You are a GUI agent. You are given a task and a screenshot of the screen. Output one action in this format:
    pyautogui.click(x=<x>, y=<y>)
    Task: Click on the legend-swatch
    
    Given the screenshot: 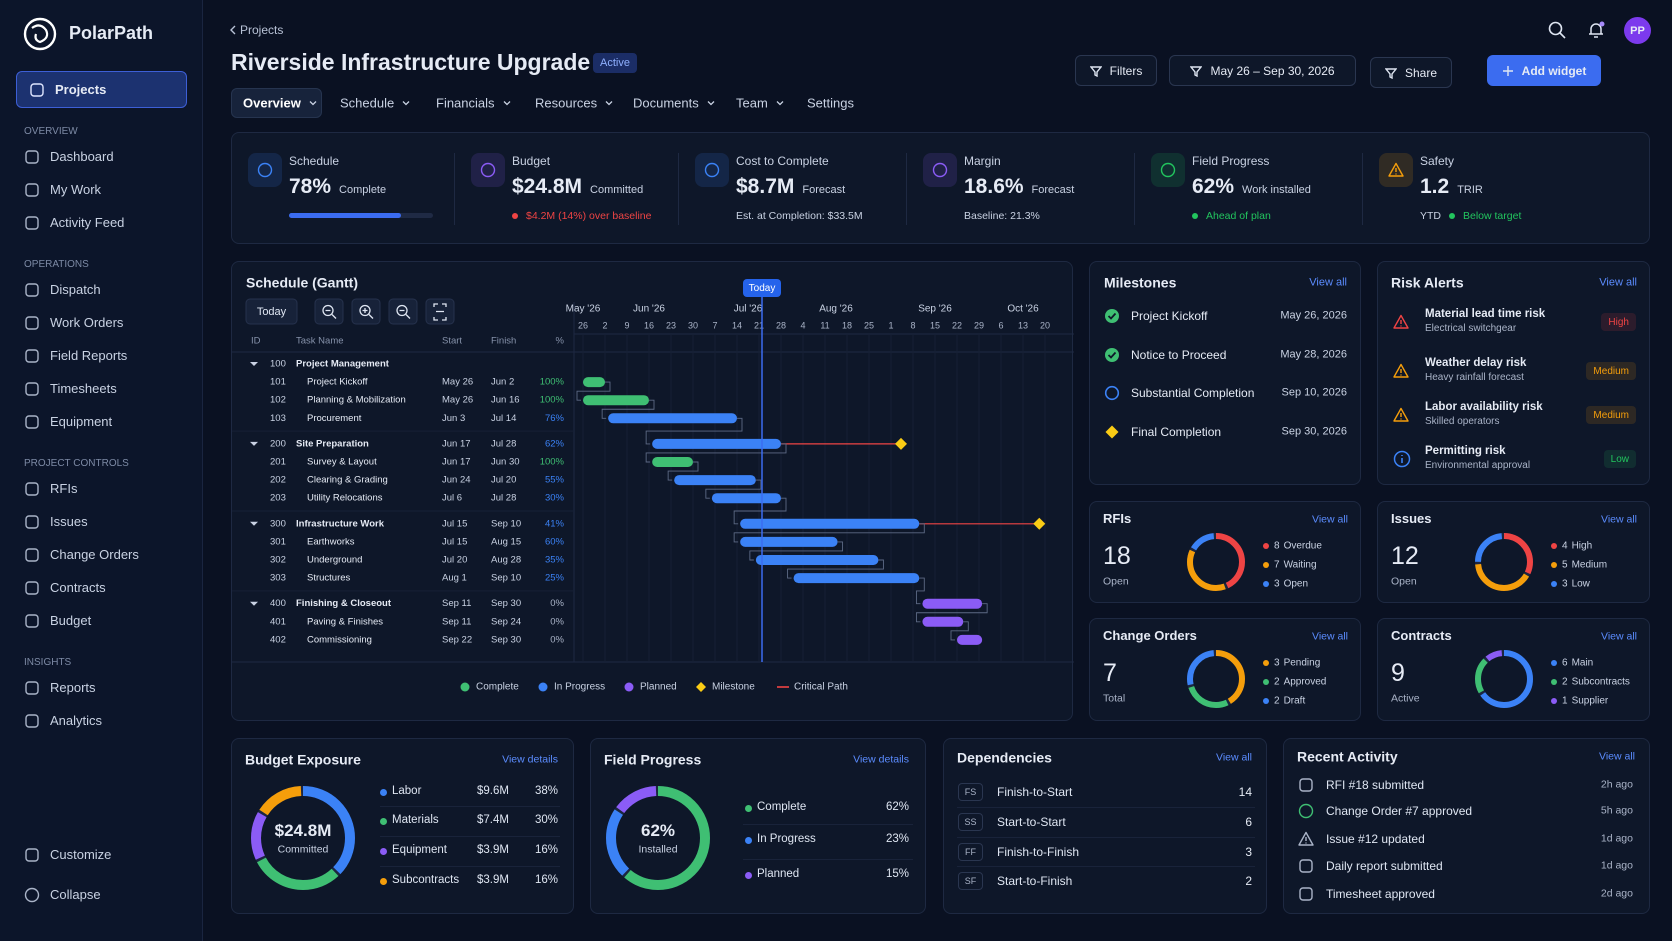 What is the action you would take?
    pyautogui.click(x=701, y=687)
    